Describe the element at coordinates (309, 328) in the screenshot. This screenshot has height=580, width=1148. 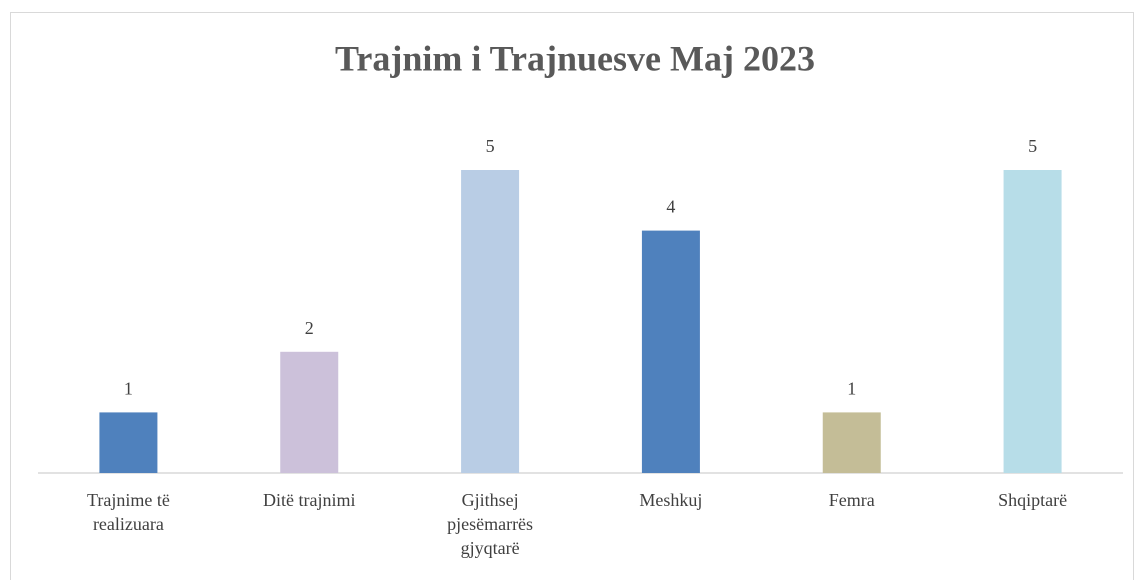
I see `data-label: 2` at that location.